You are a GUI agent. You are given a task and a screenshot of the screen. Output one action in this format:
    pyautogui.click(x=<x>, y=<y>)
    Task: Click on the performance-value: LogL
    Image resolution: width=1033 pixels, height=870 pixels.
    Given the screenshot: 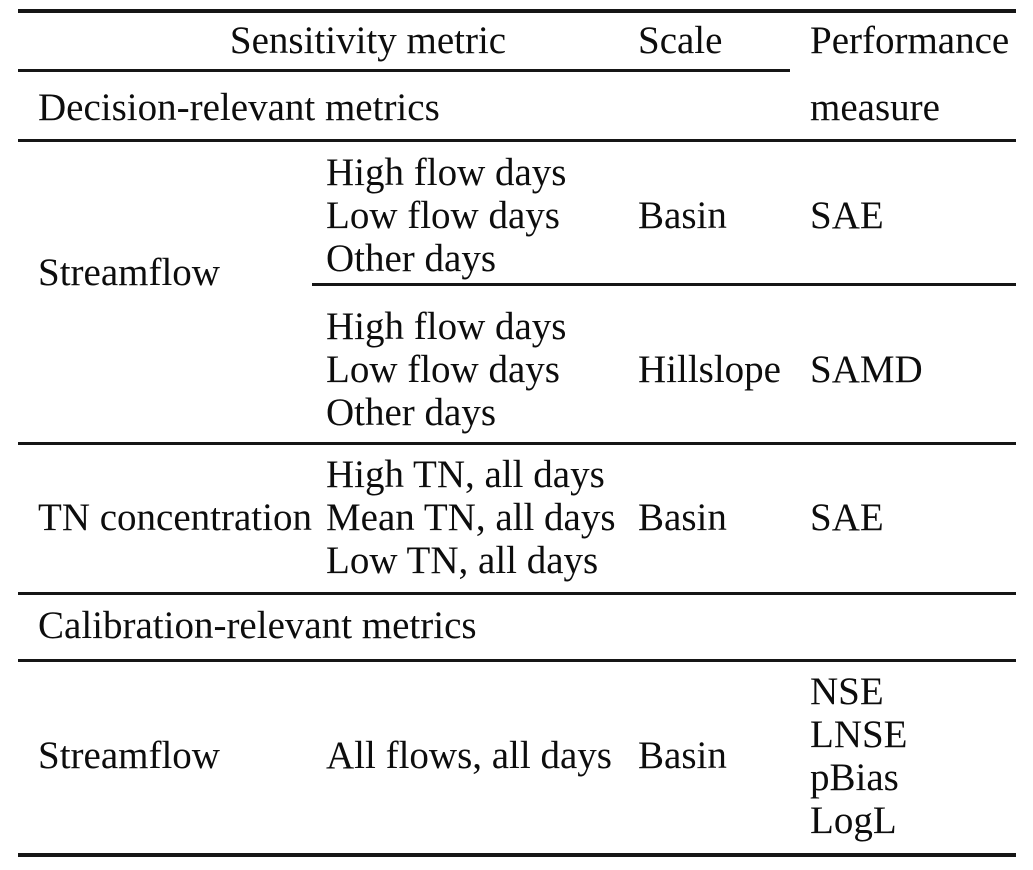 What is the action you would take?
    pyautogui.click(x=853, y=820)
    